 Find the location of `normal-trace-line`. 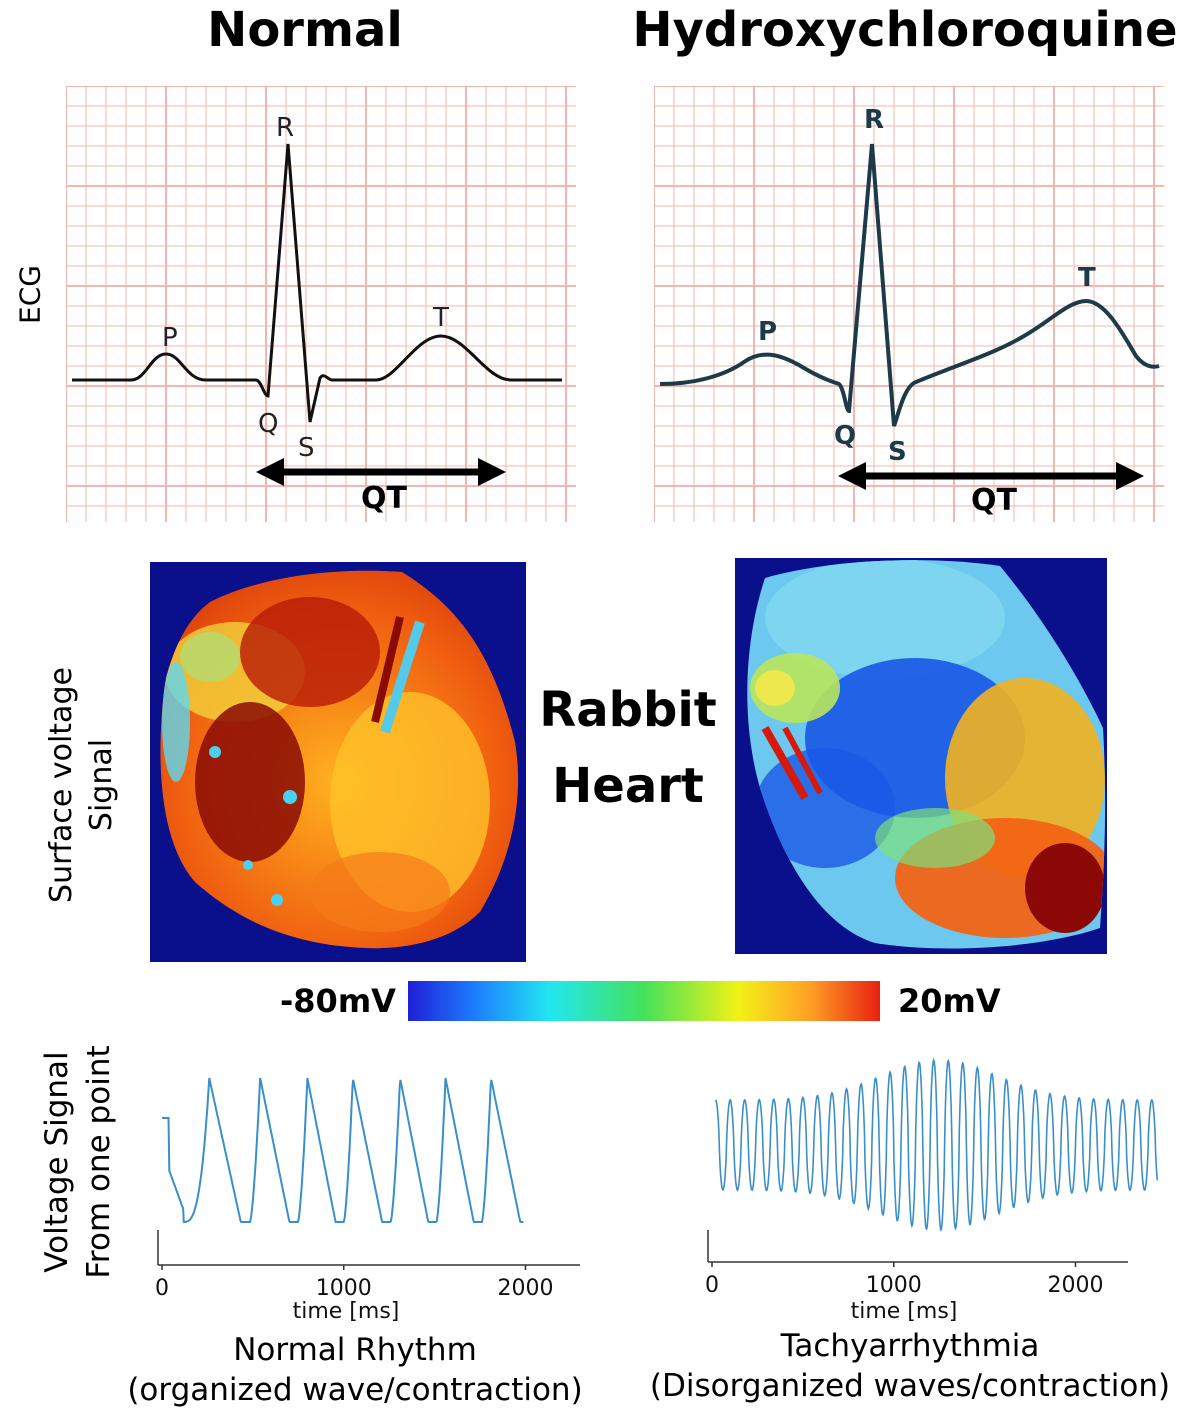

normal-trace-line is located at coordinates (343, 1150).